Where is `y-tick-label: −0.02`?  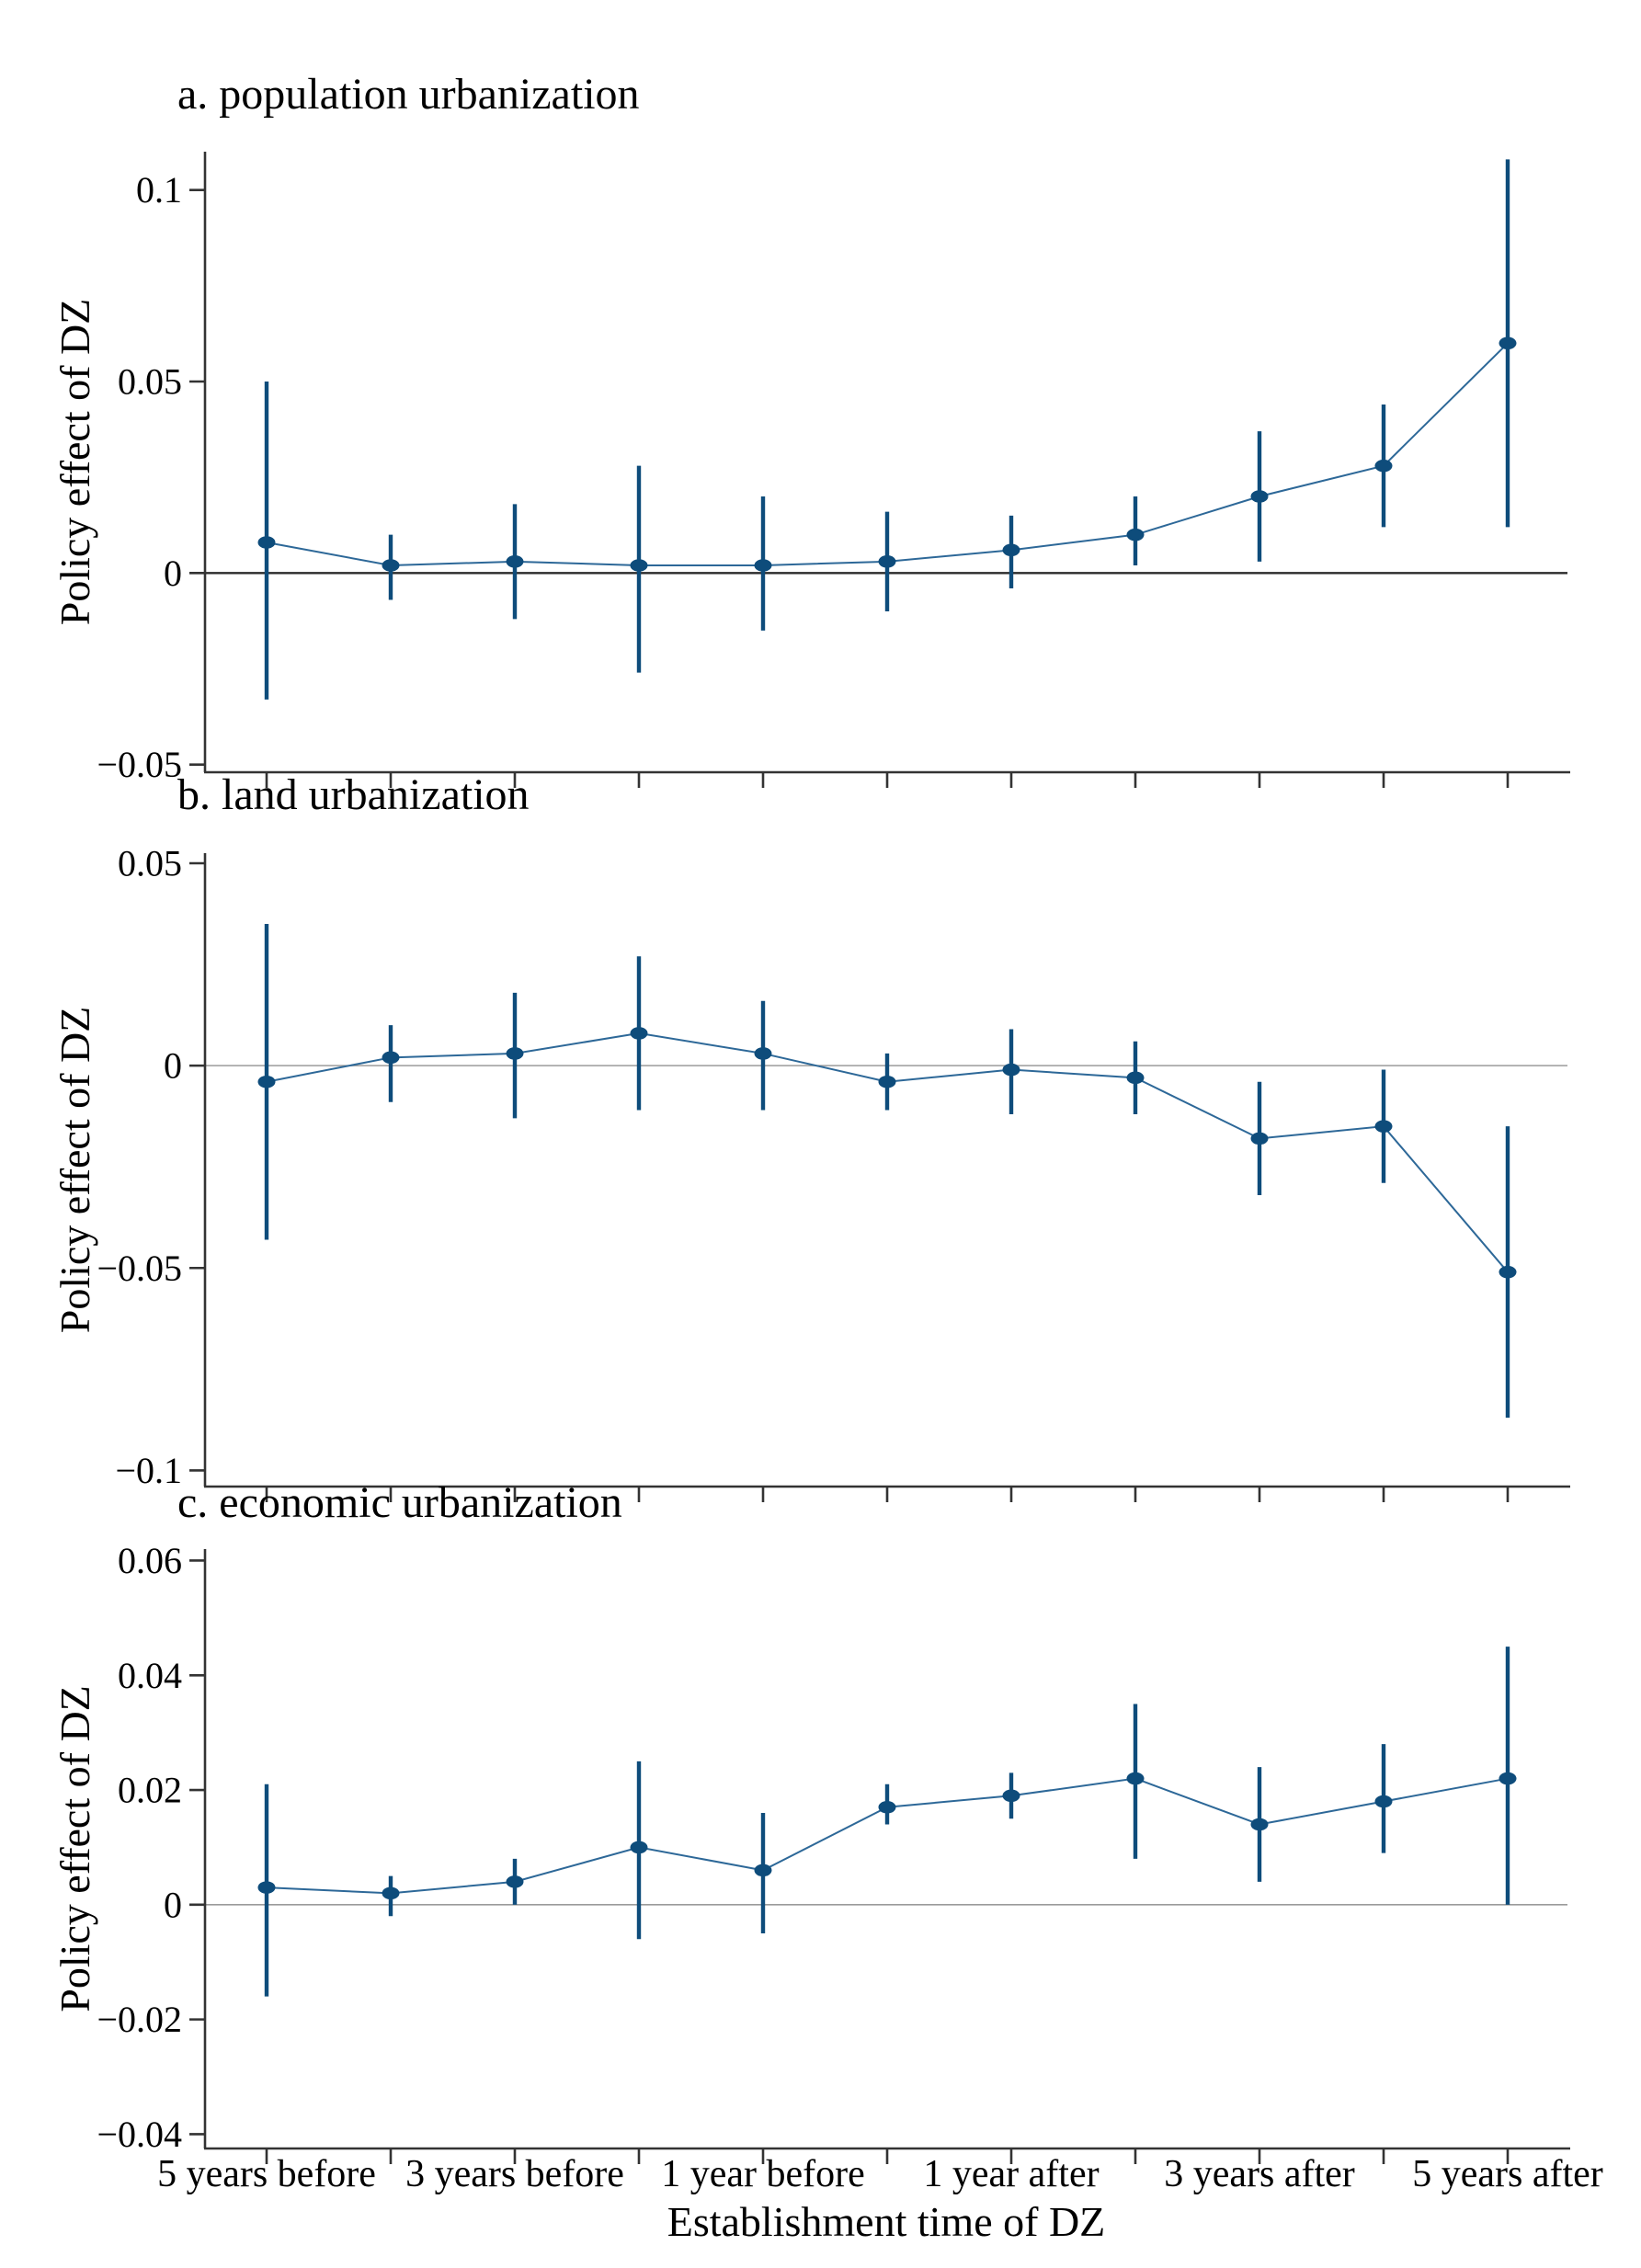
y-tick-label: −0.02 is located at coordinates (139, 2019).